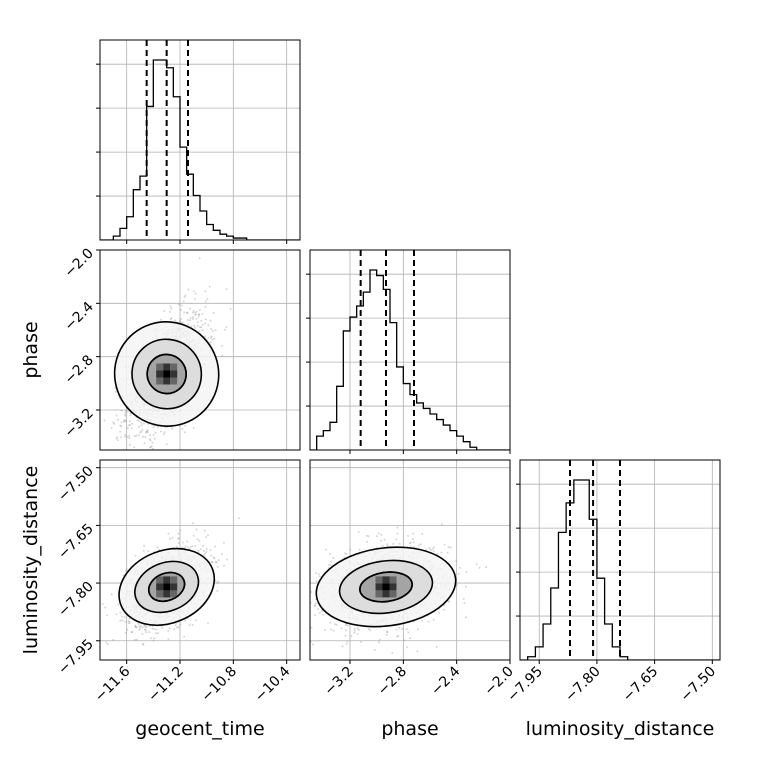 This screenshot has width=760, height=760. What do you see at coordinates (641, 685) in the screenshot?
I see `x-tick-label: −7.65` at bounding box center [641, 685].